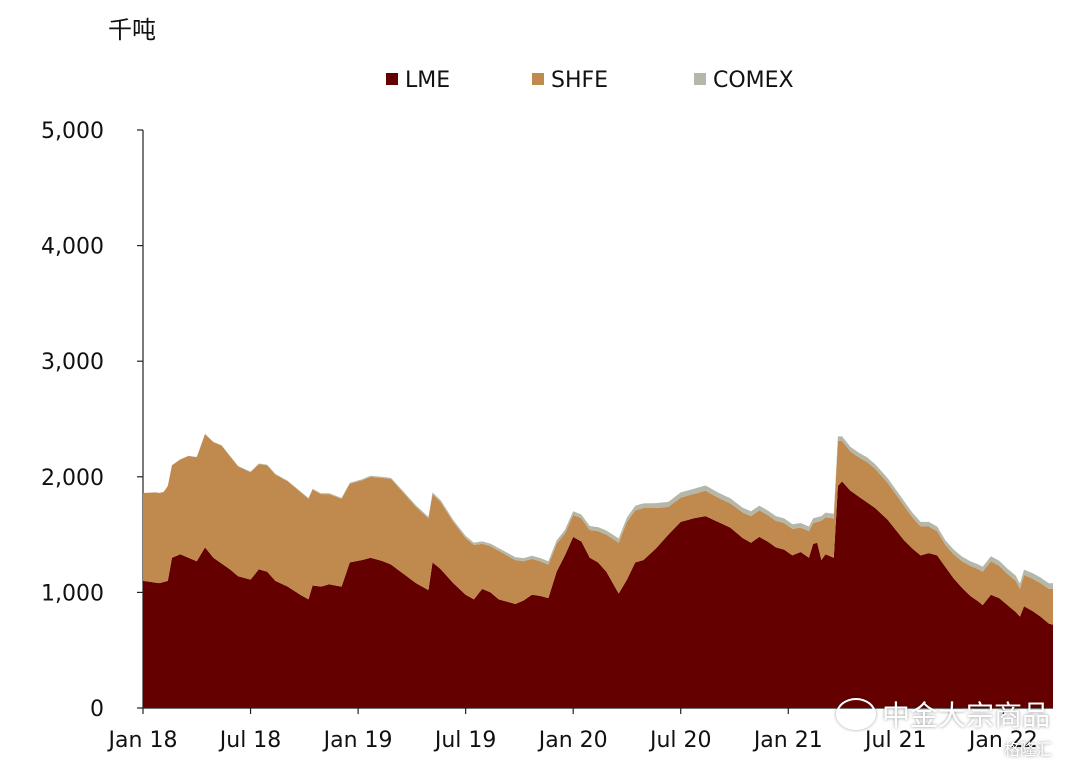 Image resolution: width=1080 pixels, height=762 pixels. I want to click on y-axis: 0 1,000 2,000 3,000 4,000 5,000, so click(92, 420).